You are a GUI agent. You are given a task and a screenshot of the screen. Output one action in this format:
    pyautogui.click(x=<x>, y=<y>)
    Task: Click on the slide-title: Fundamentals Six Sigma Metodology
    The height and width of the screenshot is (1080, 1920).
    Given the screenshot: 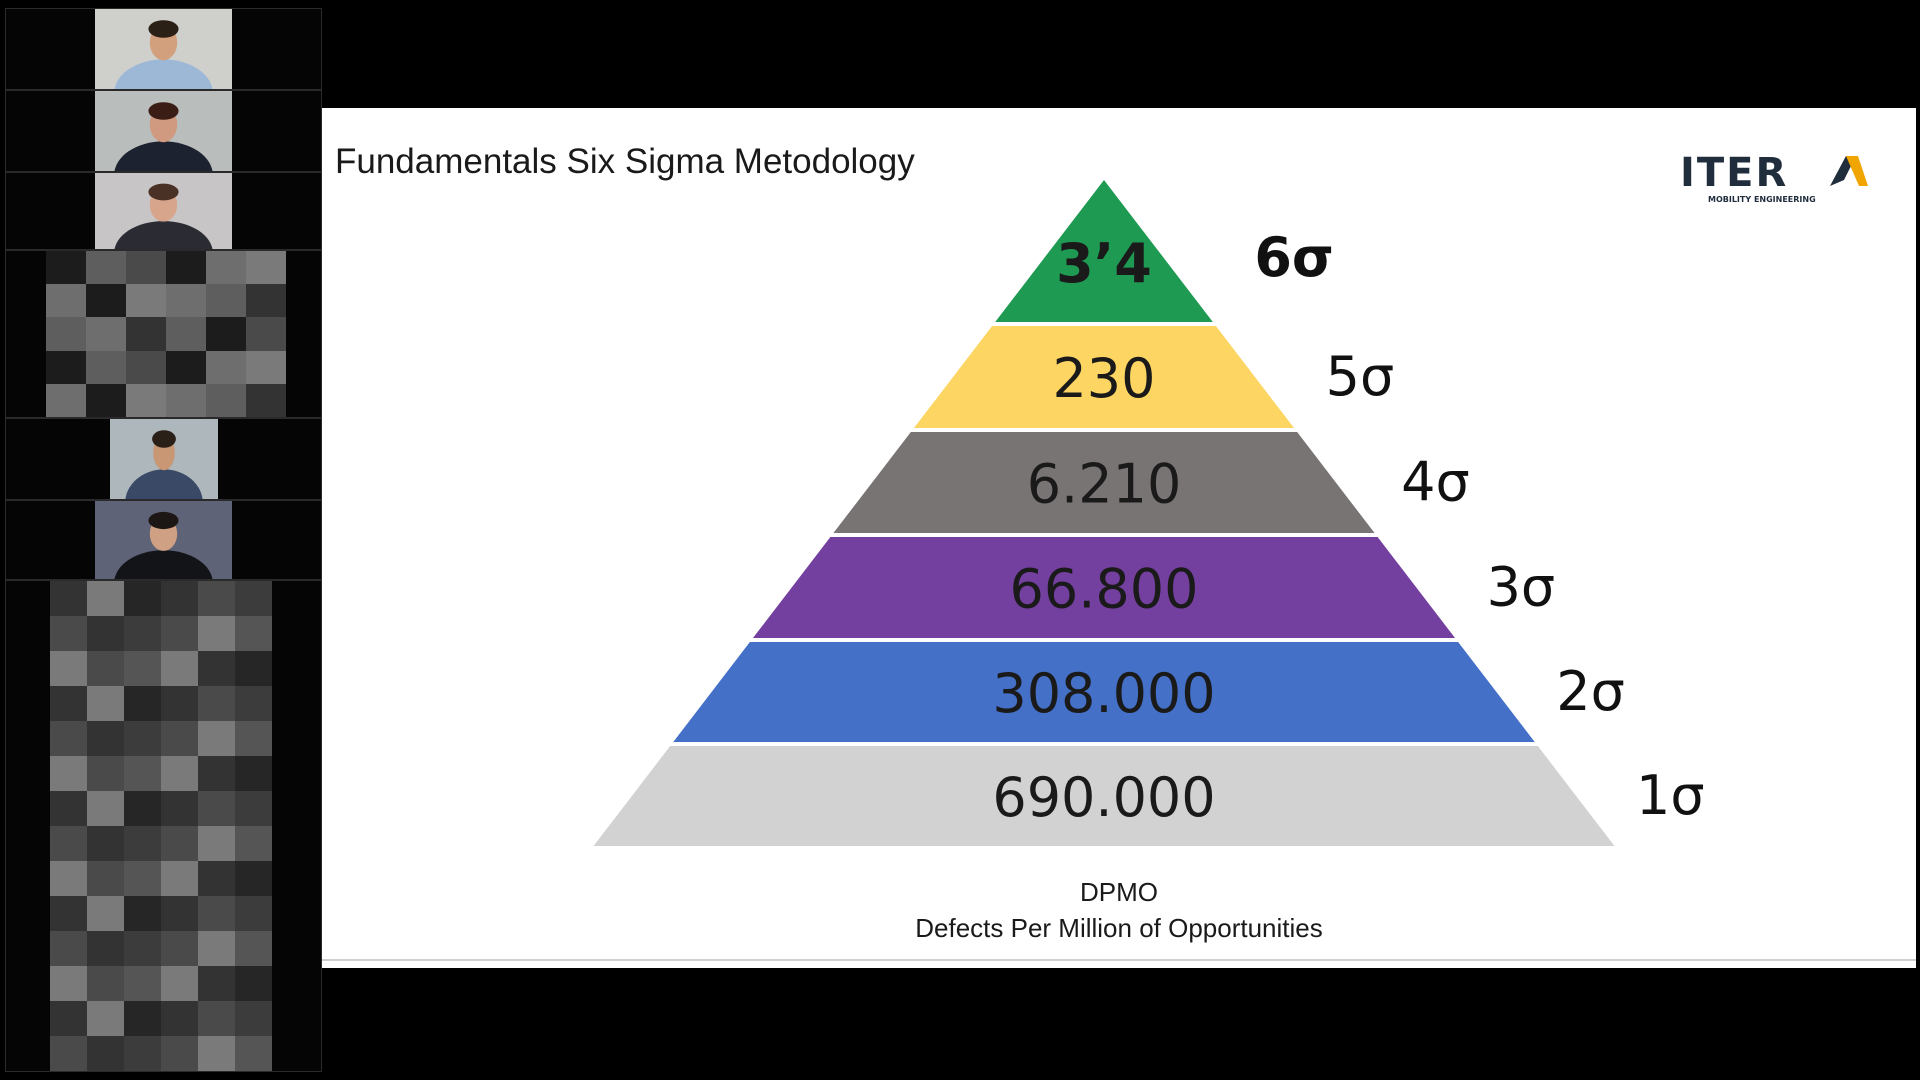 What is the action you would take?
    pyautogui.click(x=625, y=161)
    